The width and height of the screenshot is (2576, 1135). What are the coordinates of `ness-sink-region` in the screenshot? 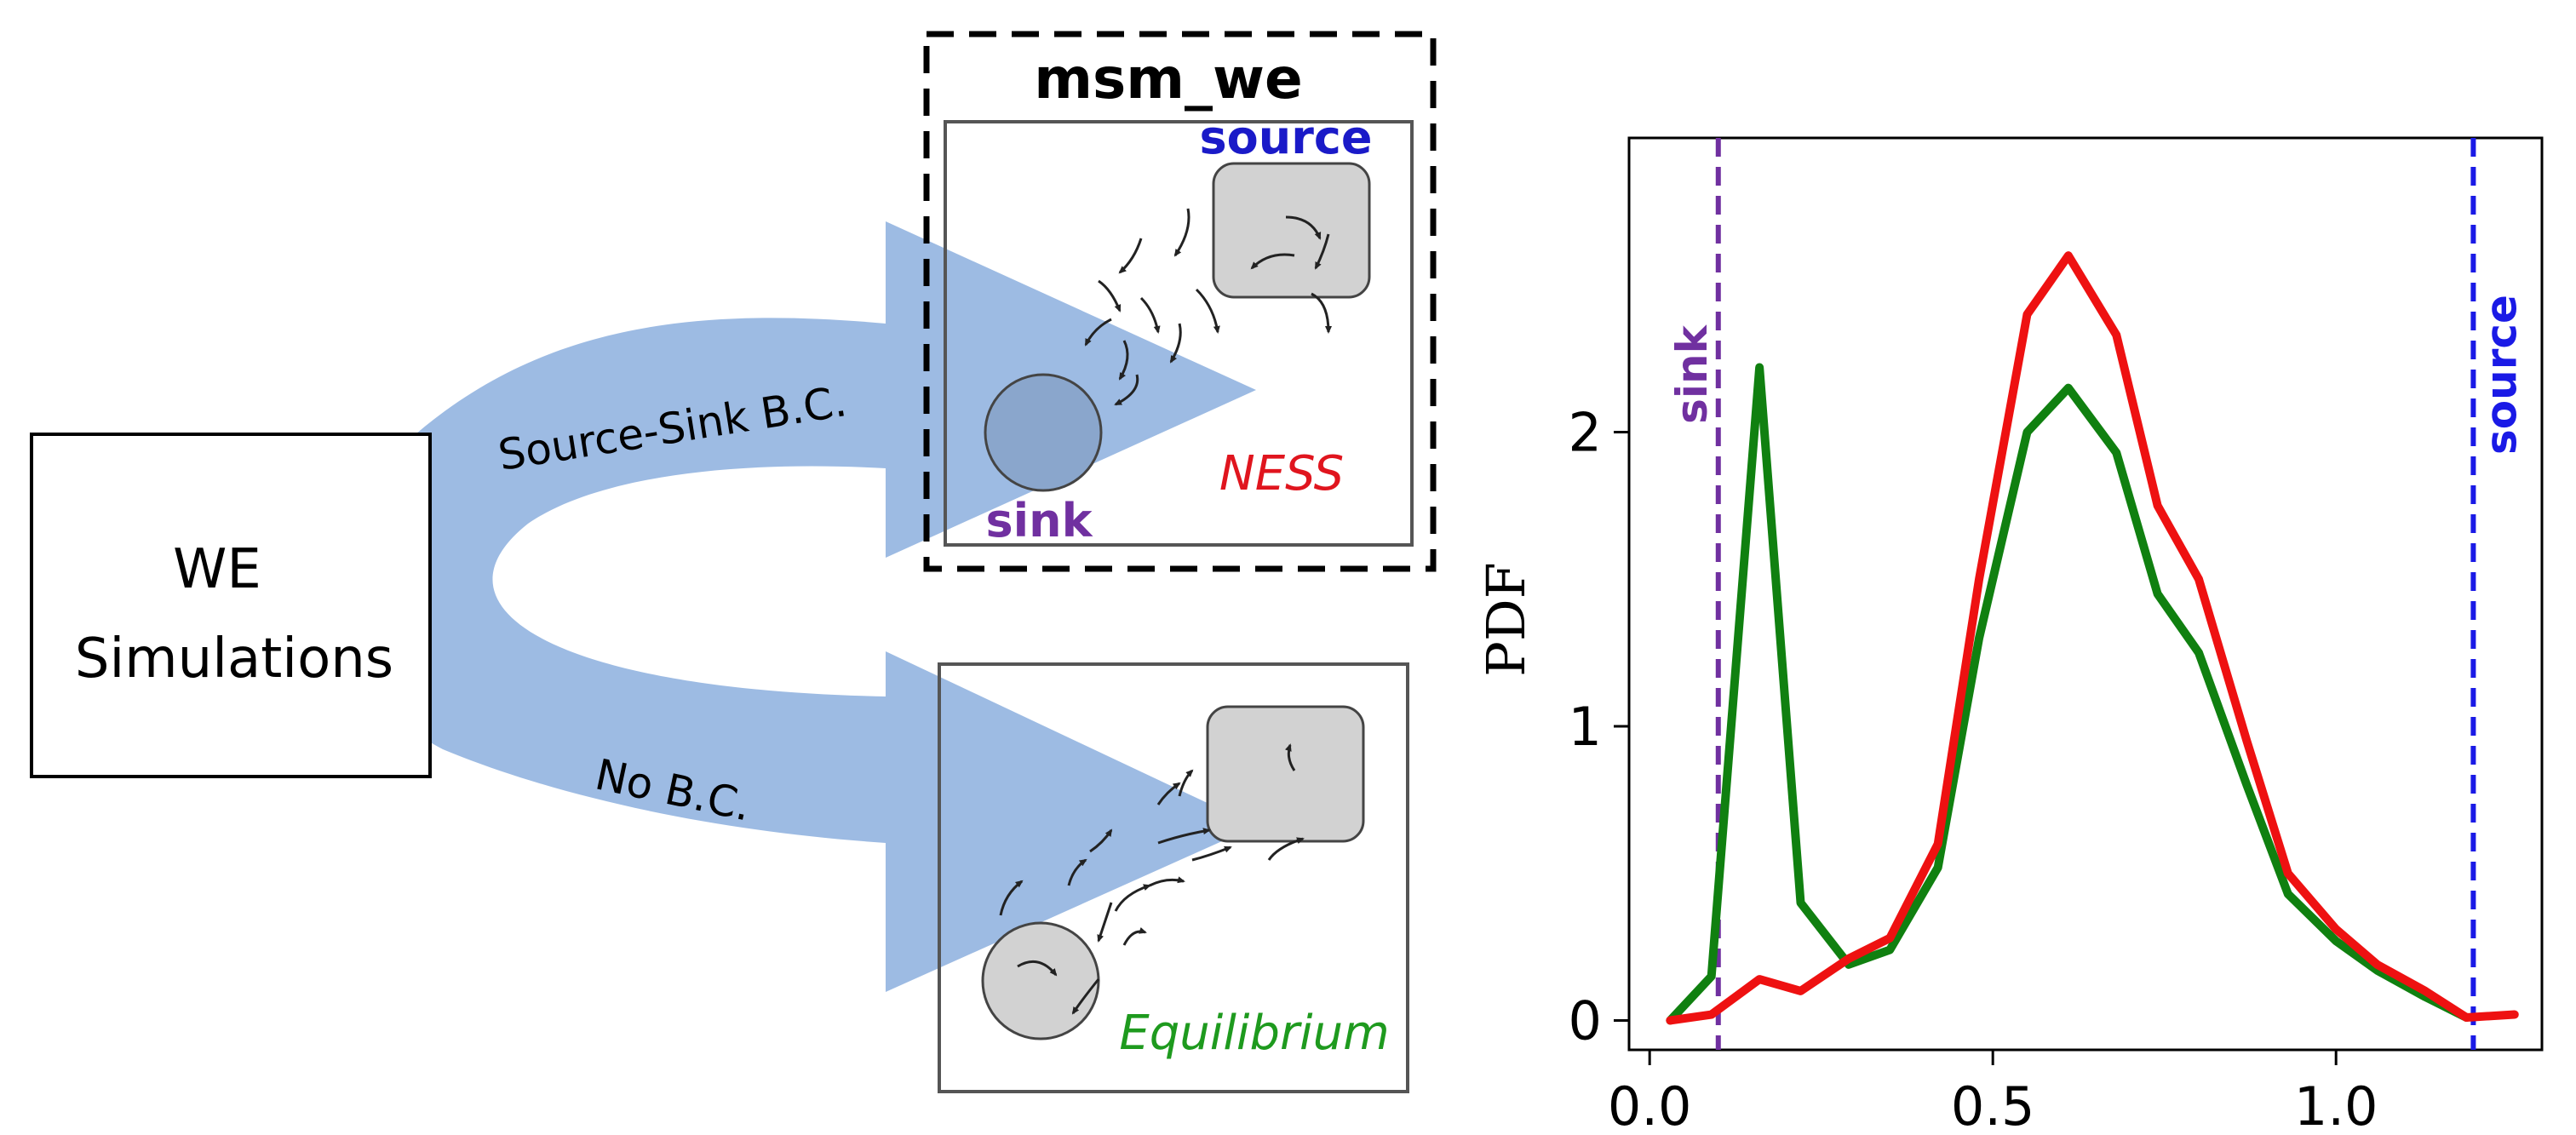 It's located at (1043, 433).